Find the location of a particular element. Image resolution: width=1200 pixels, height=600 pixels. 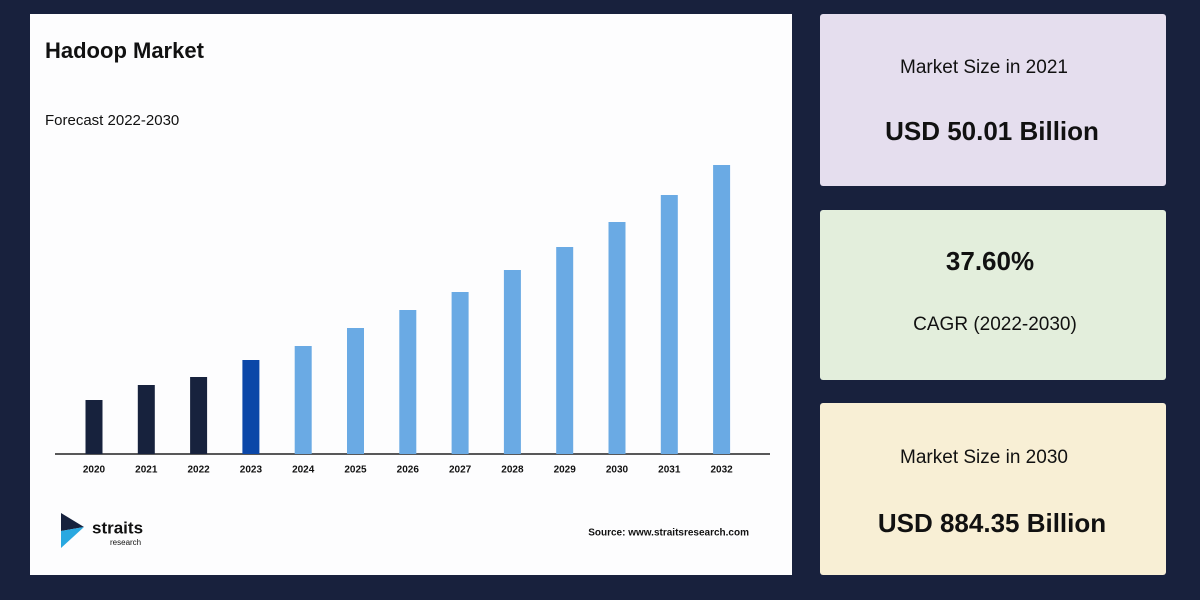

x-tick-label: 2029 is located at coordinates (565, 470).